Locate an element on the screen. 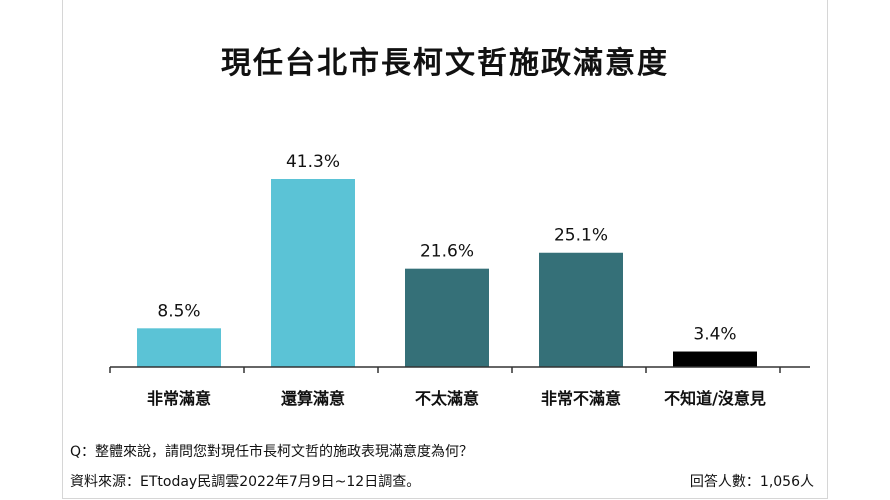 This screenshot has width=890, height=500. value-label-3: 21.6% is located at coordinates (447, 252).